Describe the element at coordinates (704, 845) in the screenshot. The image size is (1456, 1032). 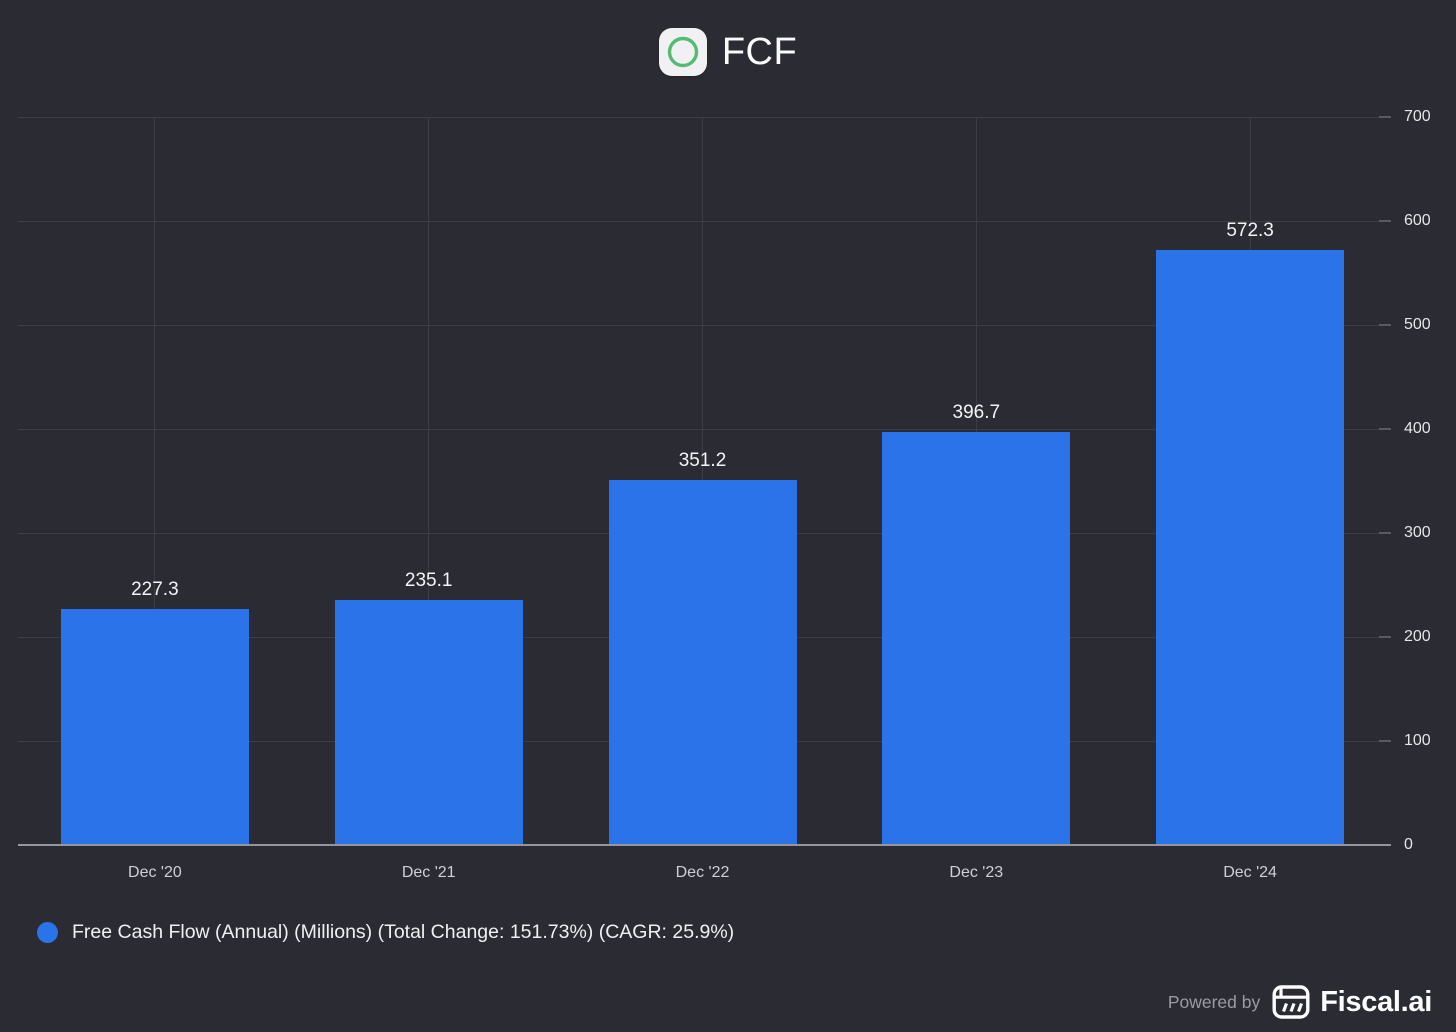
I see `x-axis-line` at that location.